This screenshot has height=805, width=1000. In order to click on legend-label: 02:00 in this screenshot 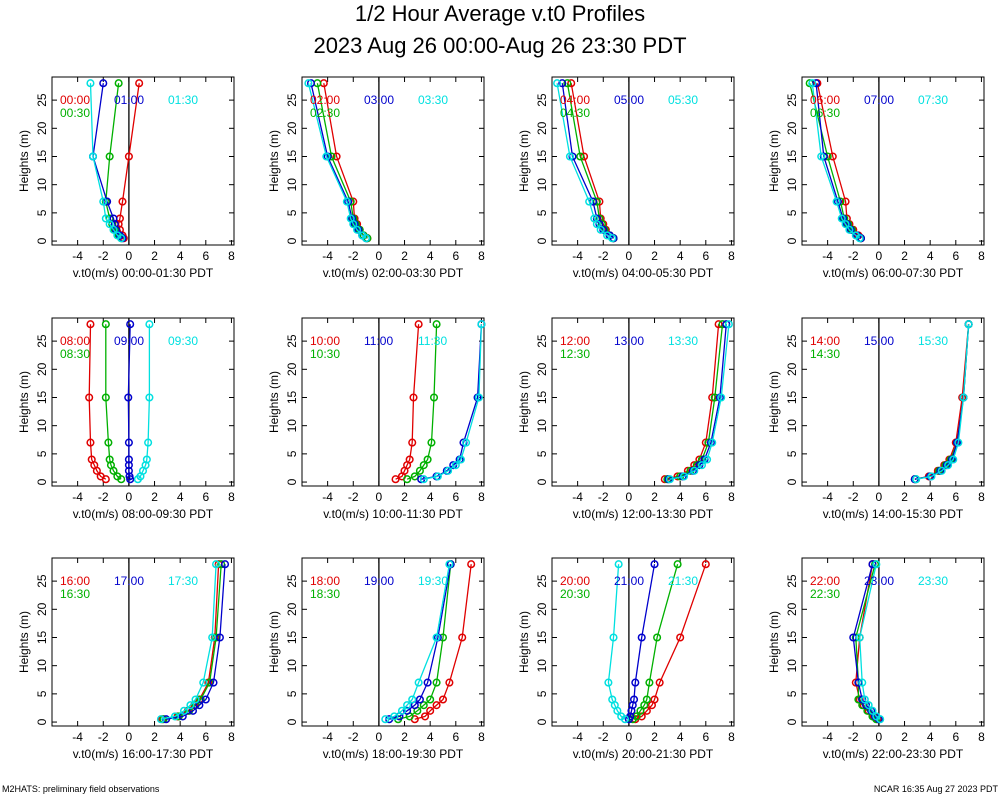, I will do `click(325, 100)`.